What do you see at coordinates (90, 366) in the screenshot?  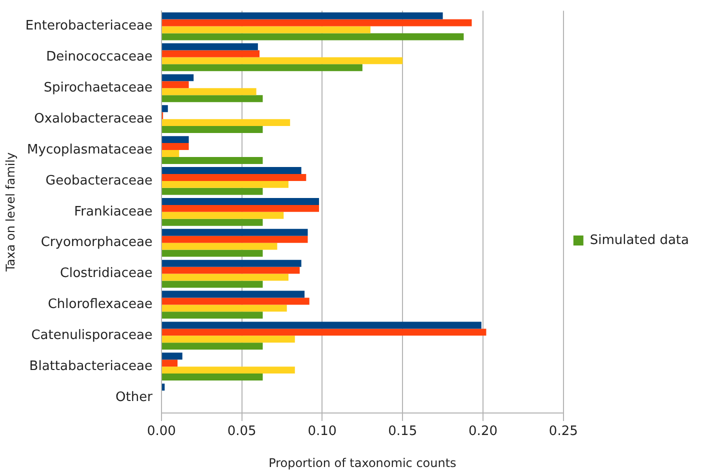 I see `y-tick-label: Blattabacteriaceae` at bounding box center [90, 366].